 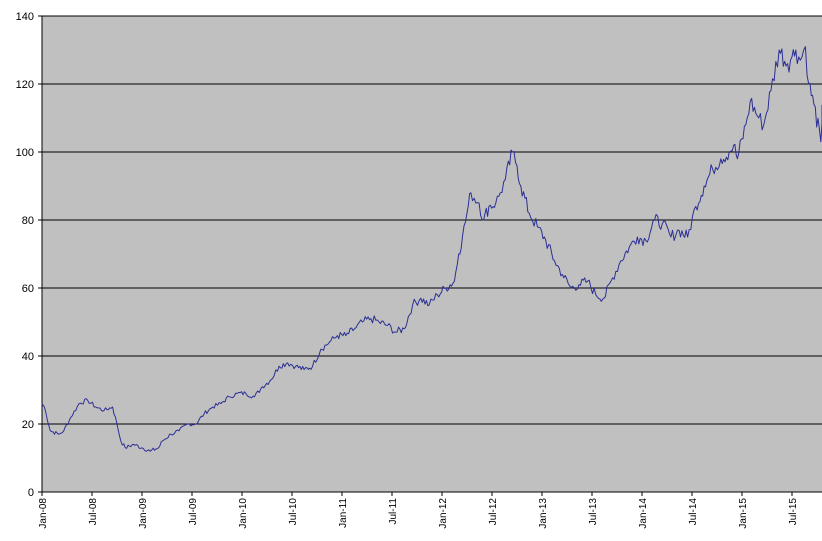 I want to click on x-tick-label: Jul-10, so click(x=293, y=512).